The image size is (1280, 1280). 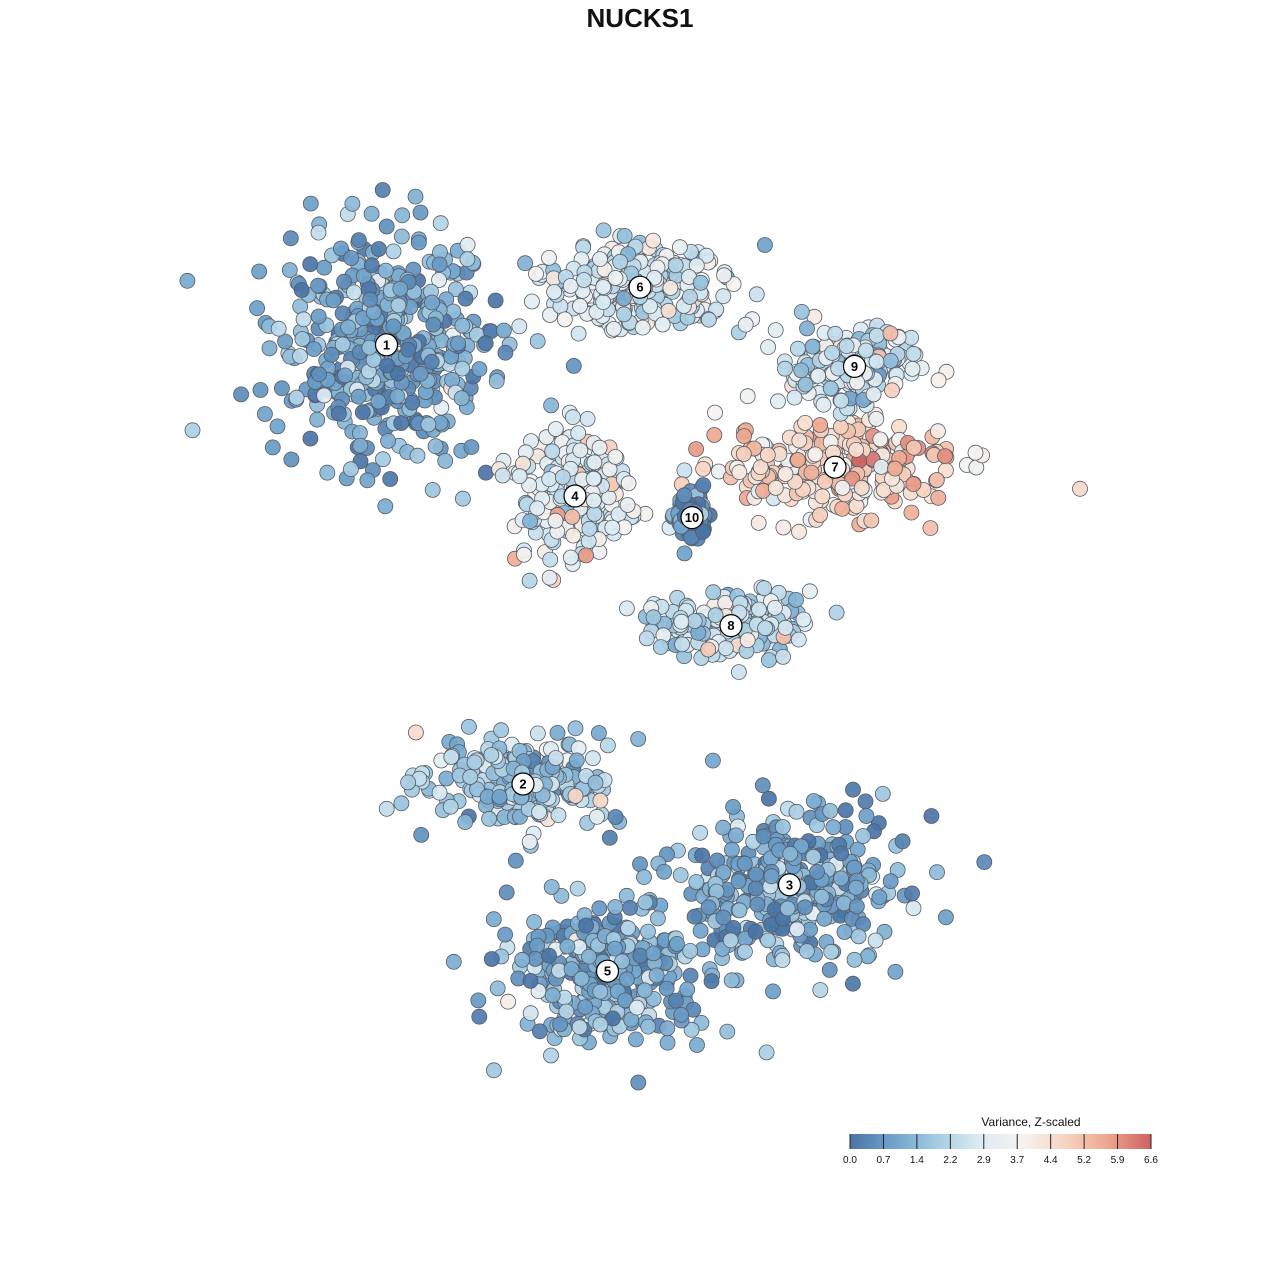 I want to click on colorbar-tick-label: 1.4, so click(x=917, y=1160).